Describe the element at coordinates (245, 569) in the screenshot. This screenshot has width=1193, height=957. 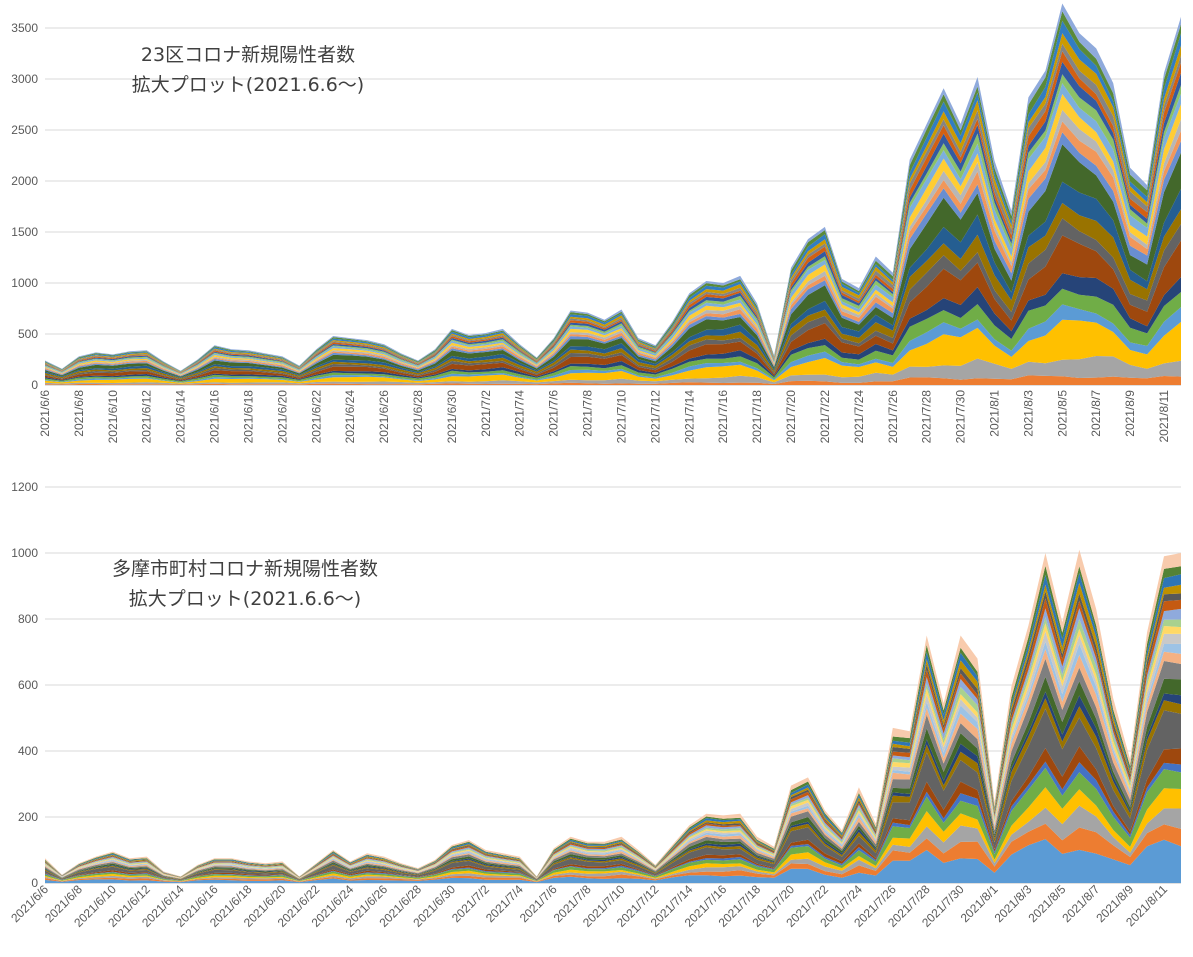
I see `chart-title-line1: 多摩市町村コロナ新規陽性者数` at that location.